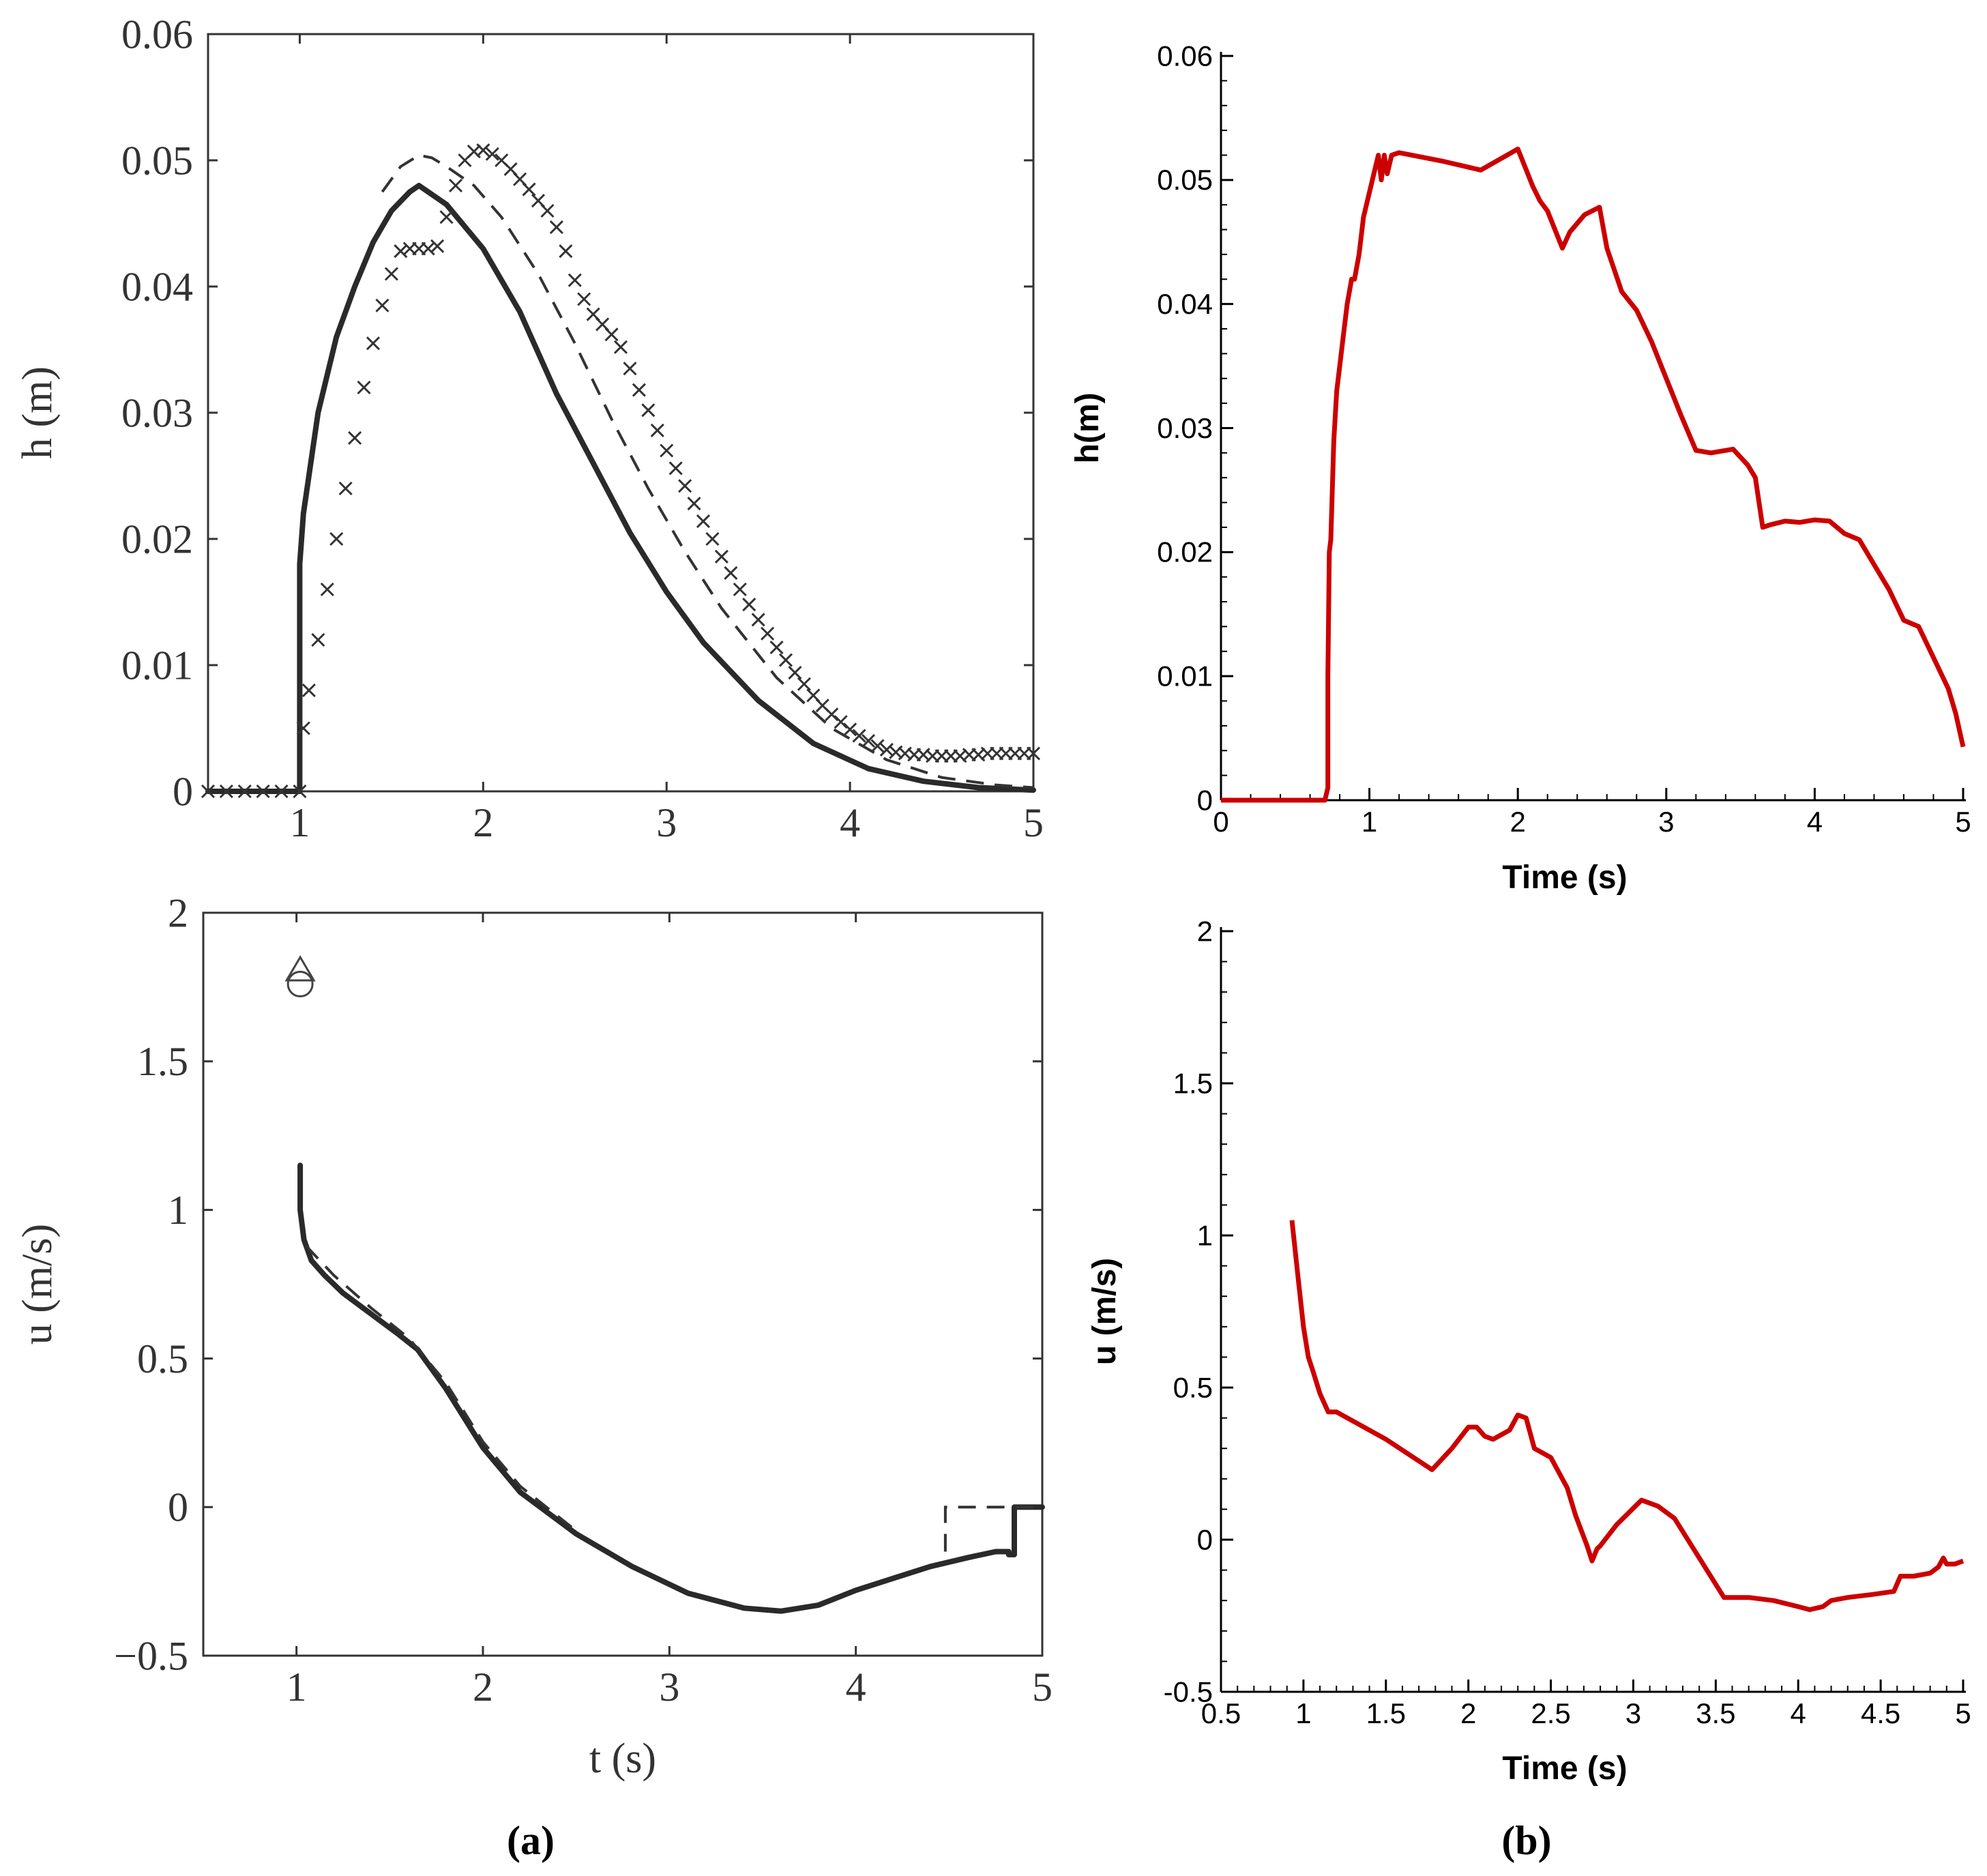 The height and width of the screenshot is (1876, 1987). I want to click on circle-marker, so click(300, 984).